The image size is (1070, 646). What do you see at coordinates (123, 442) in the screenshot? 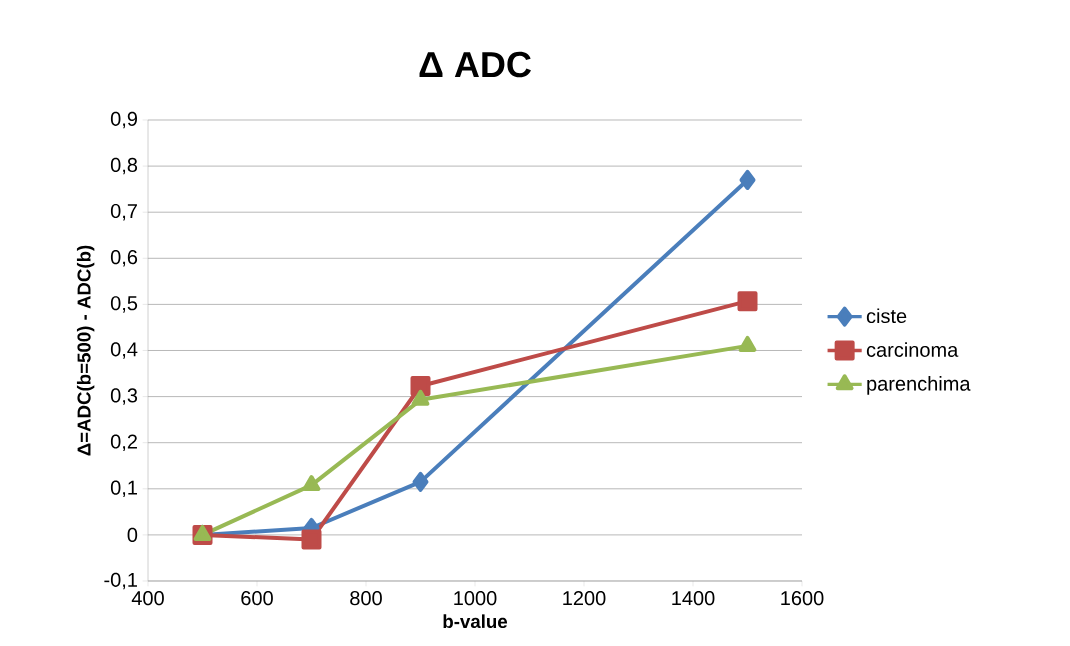
I see `y-tick-label: 0,2` at bounding box center [123, 442].